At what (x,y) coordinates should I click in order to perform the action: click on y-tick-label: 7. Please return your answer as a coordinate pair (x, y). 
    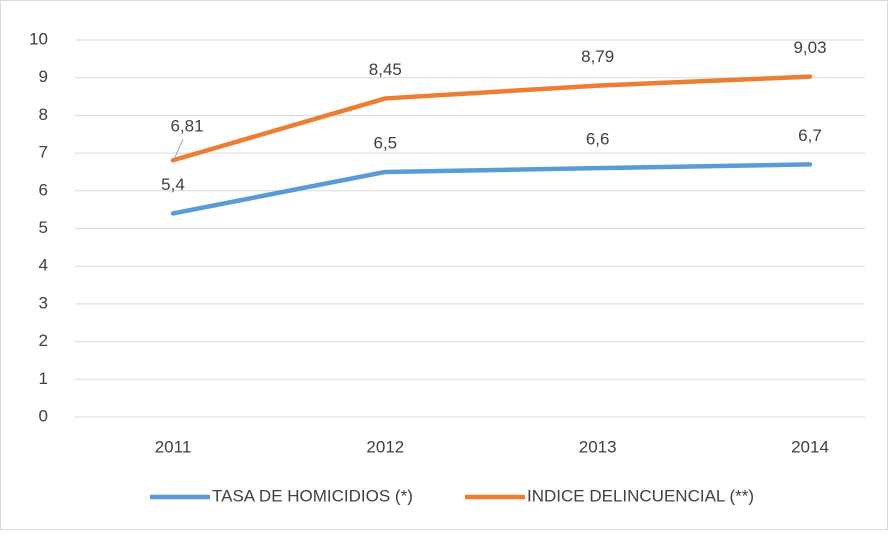
    Looking at the image, I should click on (43, 152).